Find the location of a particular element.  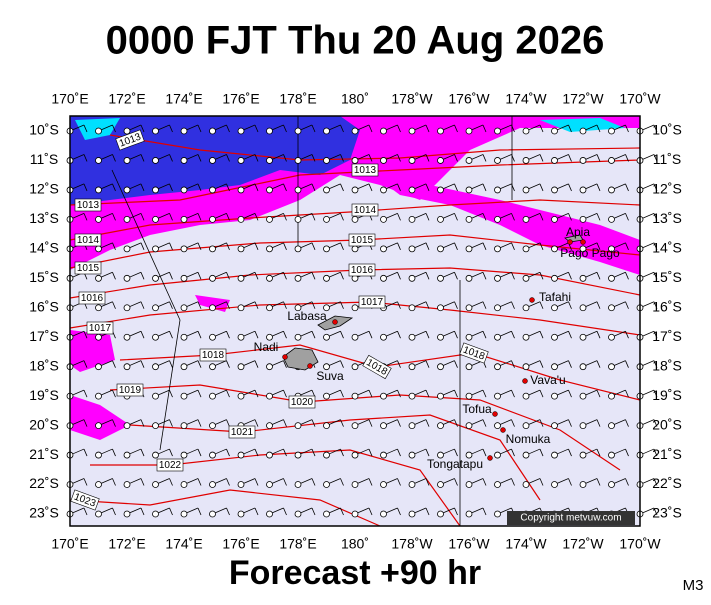

lat-label-right: 18˚S is located at coordinates (667, 365).